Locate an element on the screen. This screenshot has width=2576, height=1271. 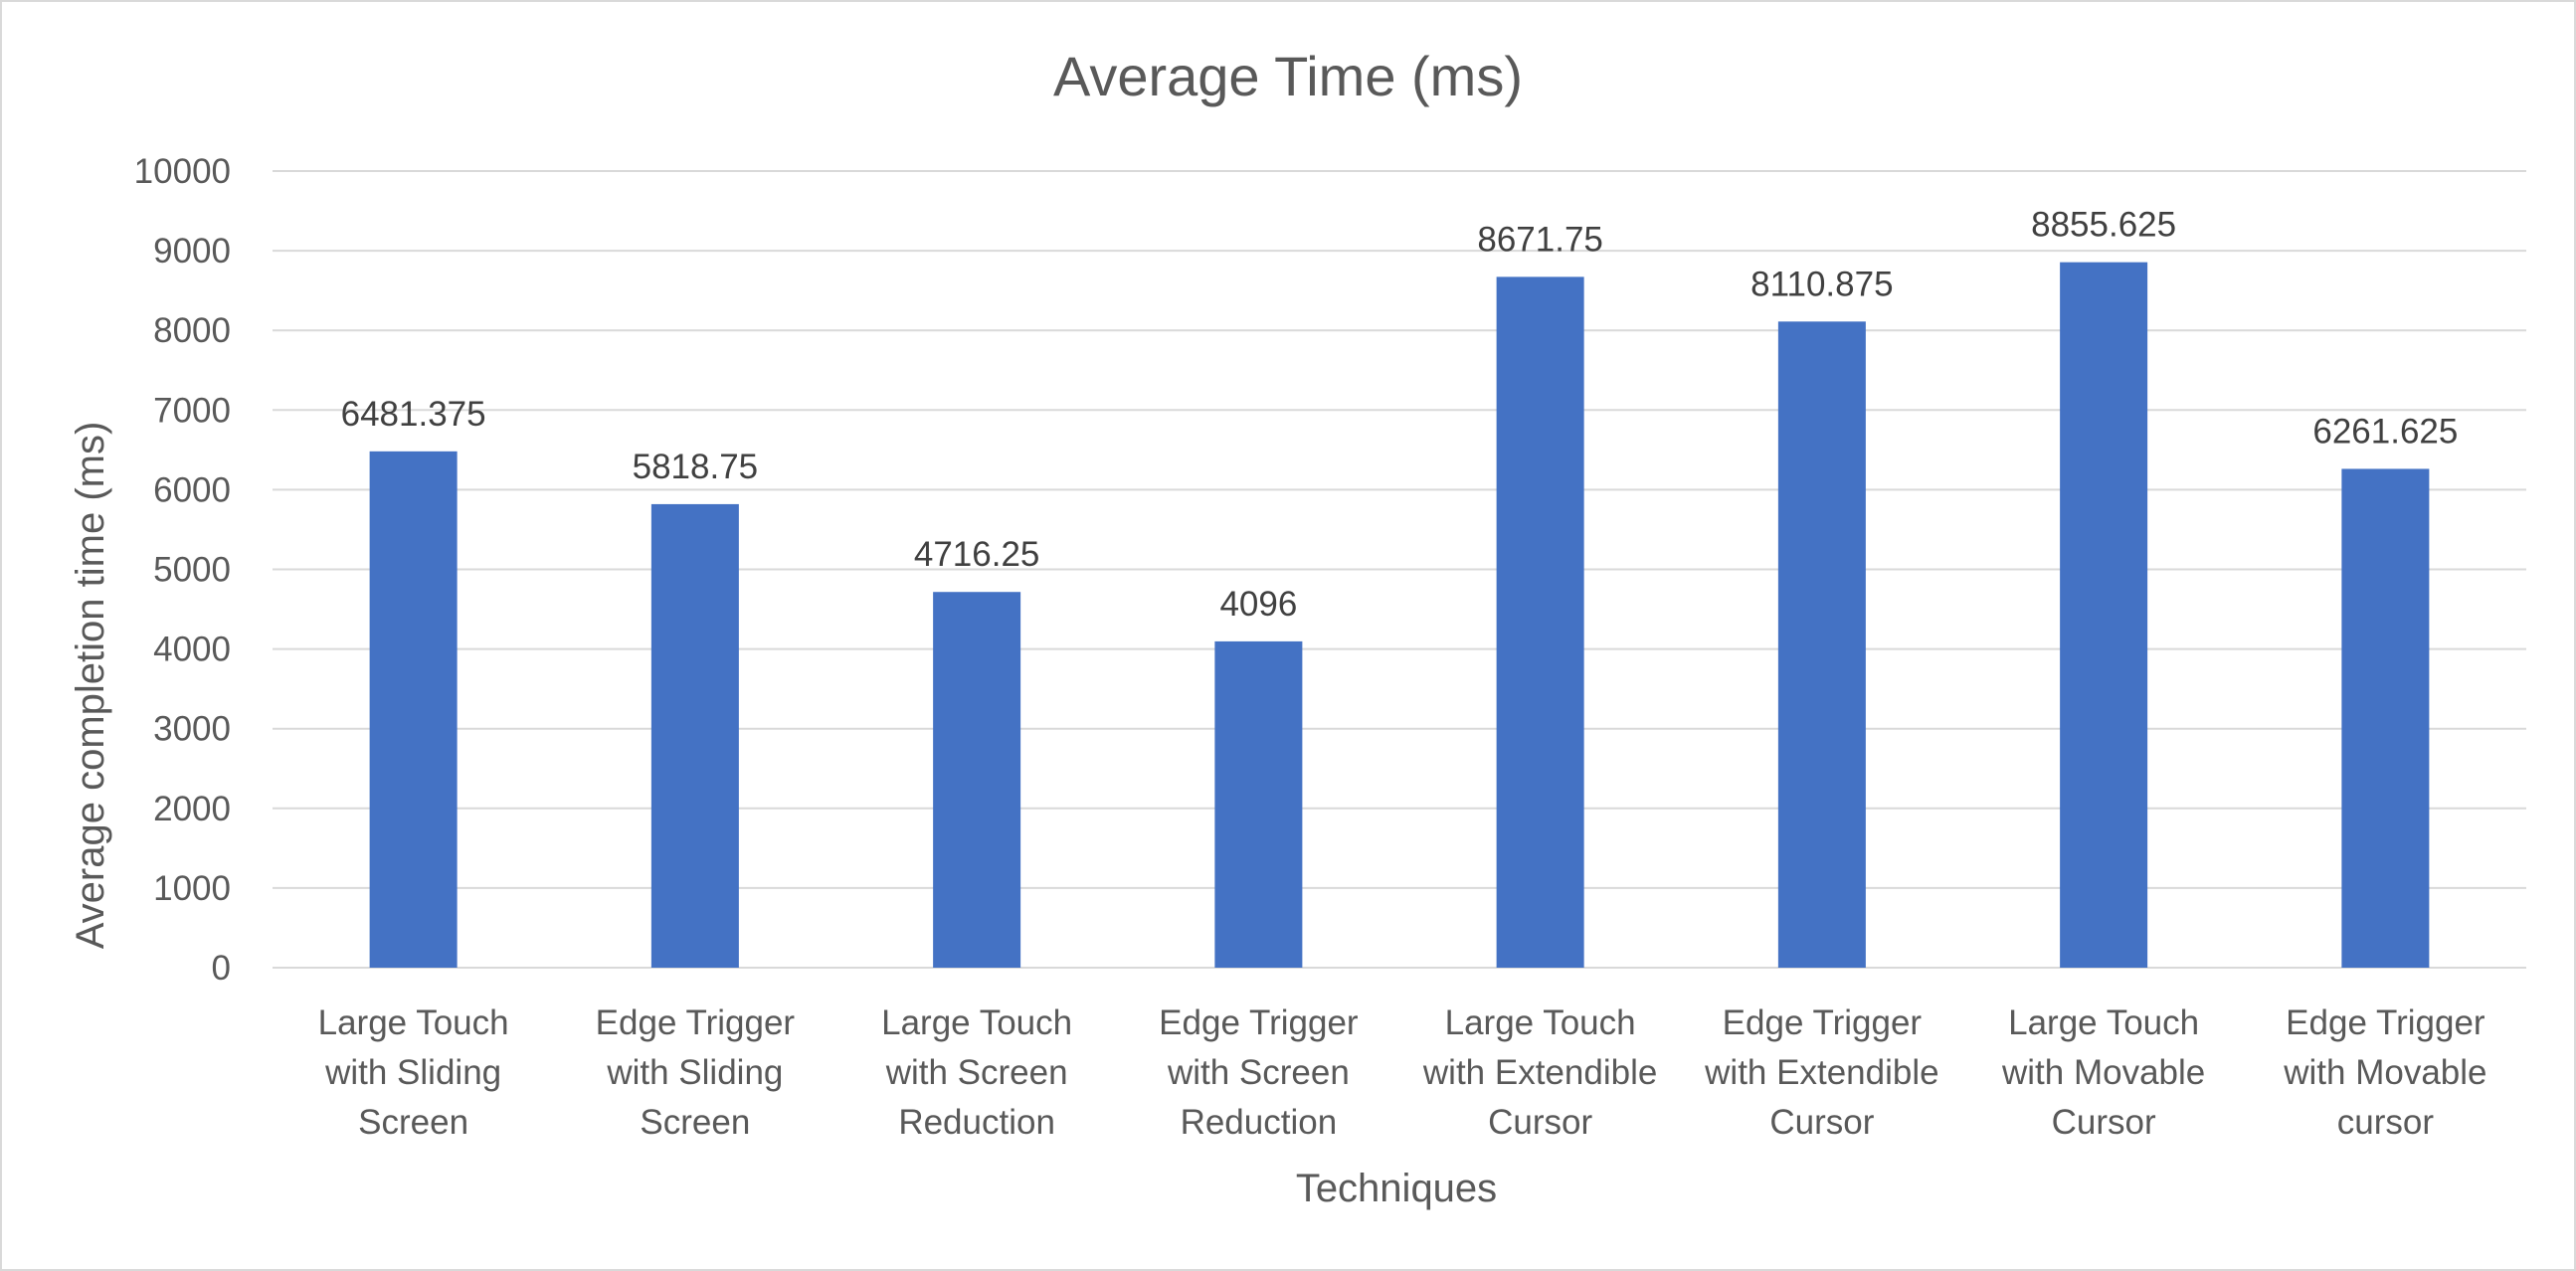
data-label: 8110.875 is located at coordinates (1821, 284).